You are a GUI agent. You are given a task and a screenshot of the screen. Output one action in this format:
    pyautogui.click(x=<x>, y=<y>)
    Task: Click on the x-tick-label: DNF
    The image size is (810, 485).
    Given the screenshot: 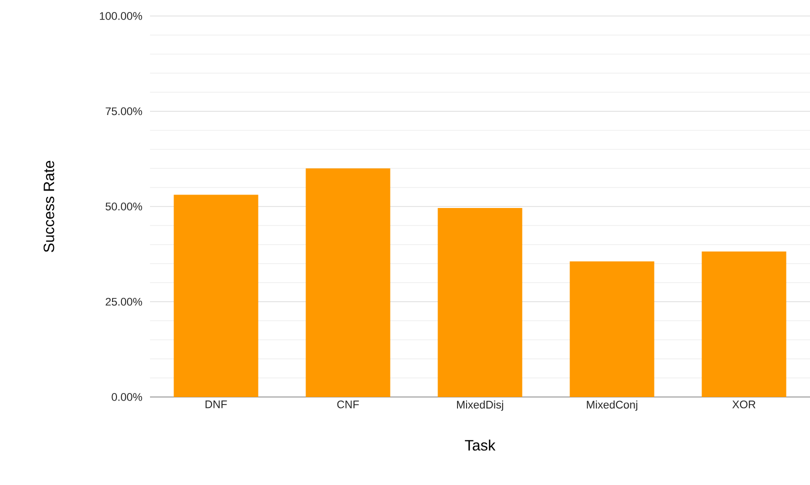 What is the action you would take?
    pyautogui.click(x=216, y=404)
    